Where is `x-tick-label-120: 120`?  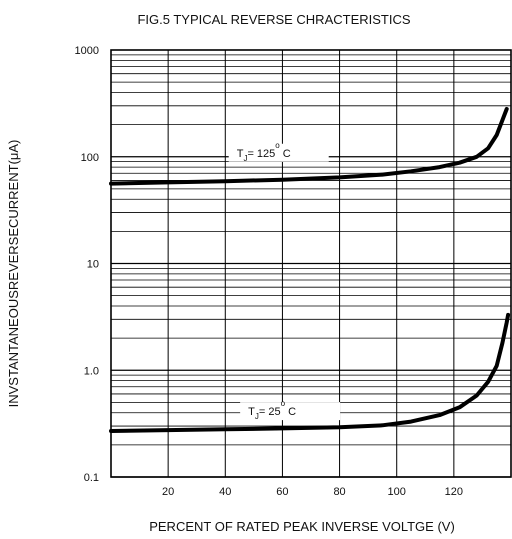 x-tick-label-120: 120 is located at coordinates (454, 492).